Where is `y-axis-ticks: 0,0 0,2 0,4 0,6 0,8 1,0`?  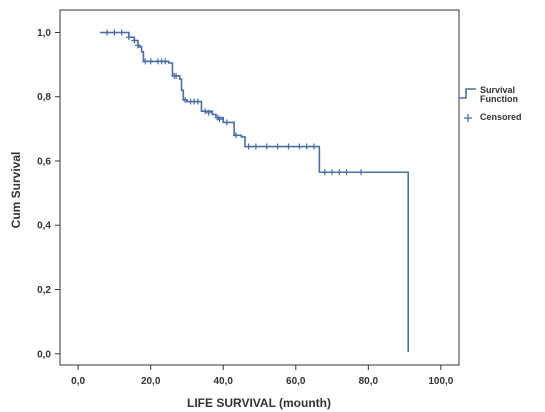 y-axis-ticks: 0,0 0,2 0,4 0,6 0,8 1,0 is located at coordinates (48, 194).